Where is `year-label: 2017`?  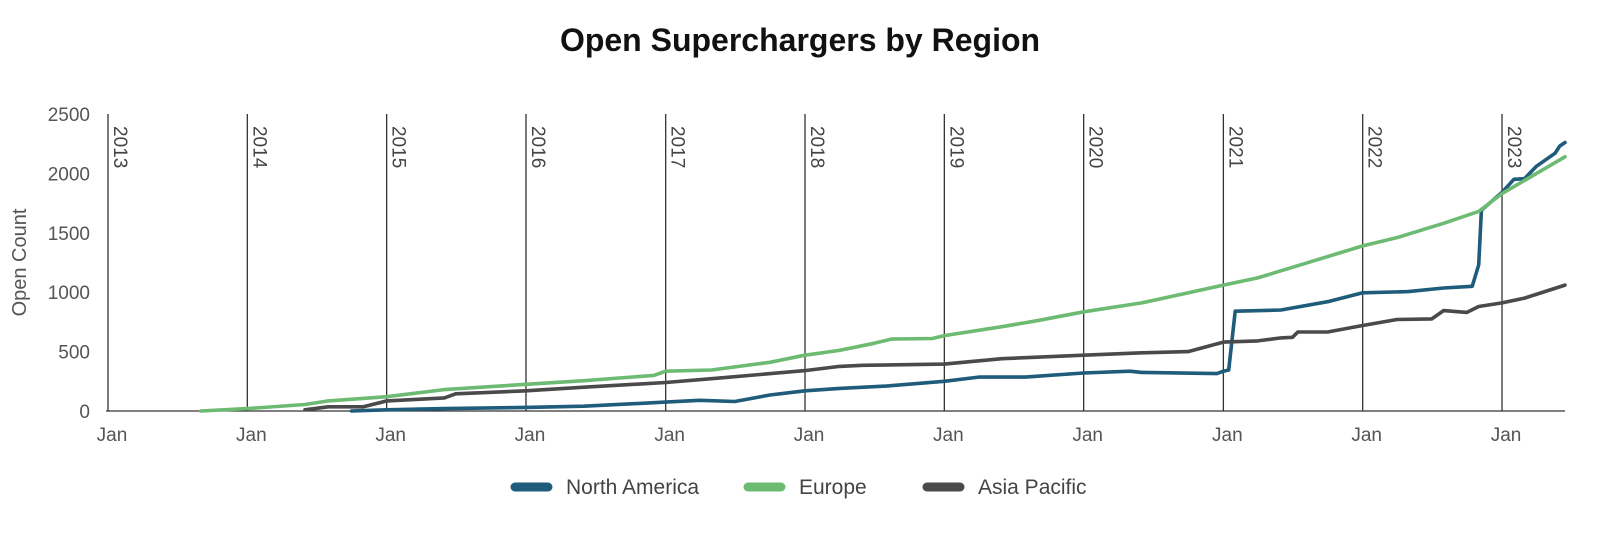
year-label: 2017 is located at coordinates (677, 147).